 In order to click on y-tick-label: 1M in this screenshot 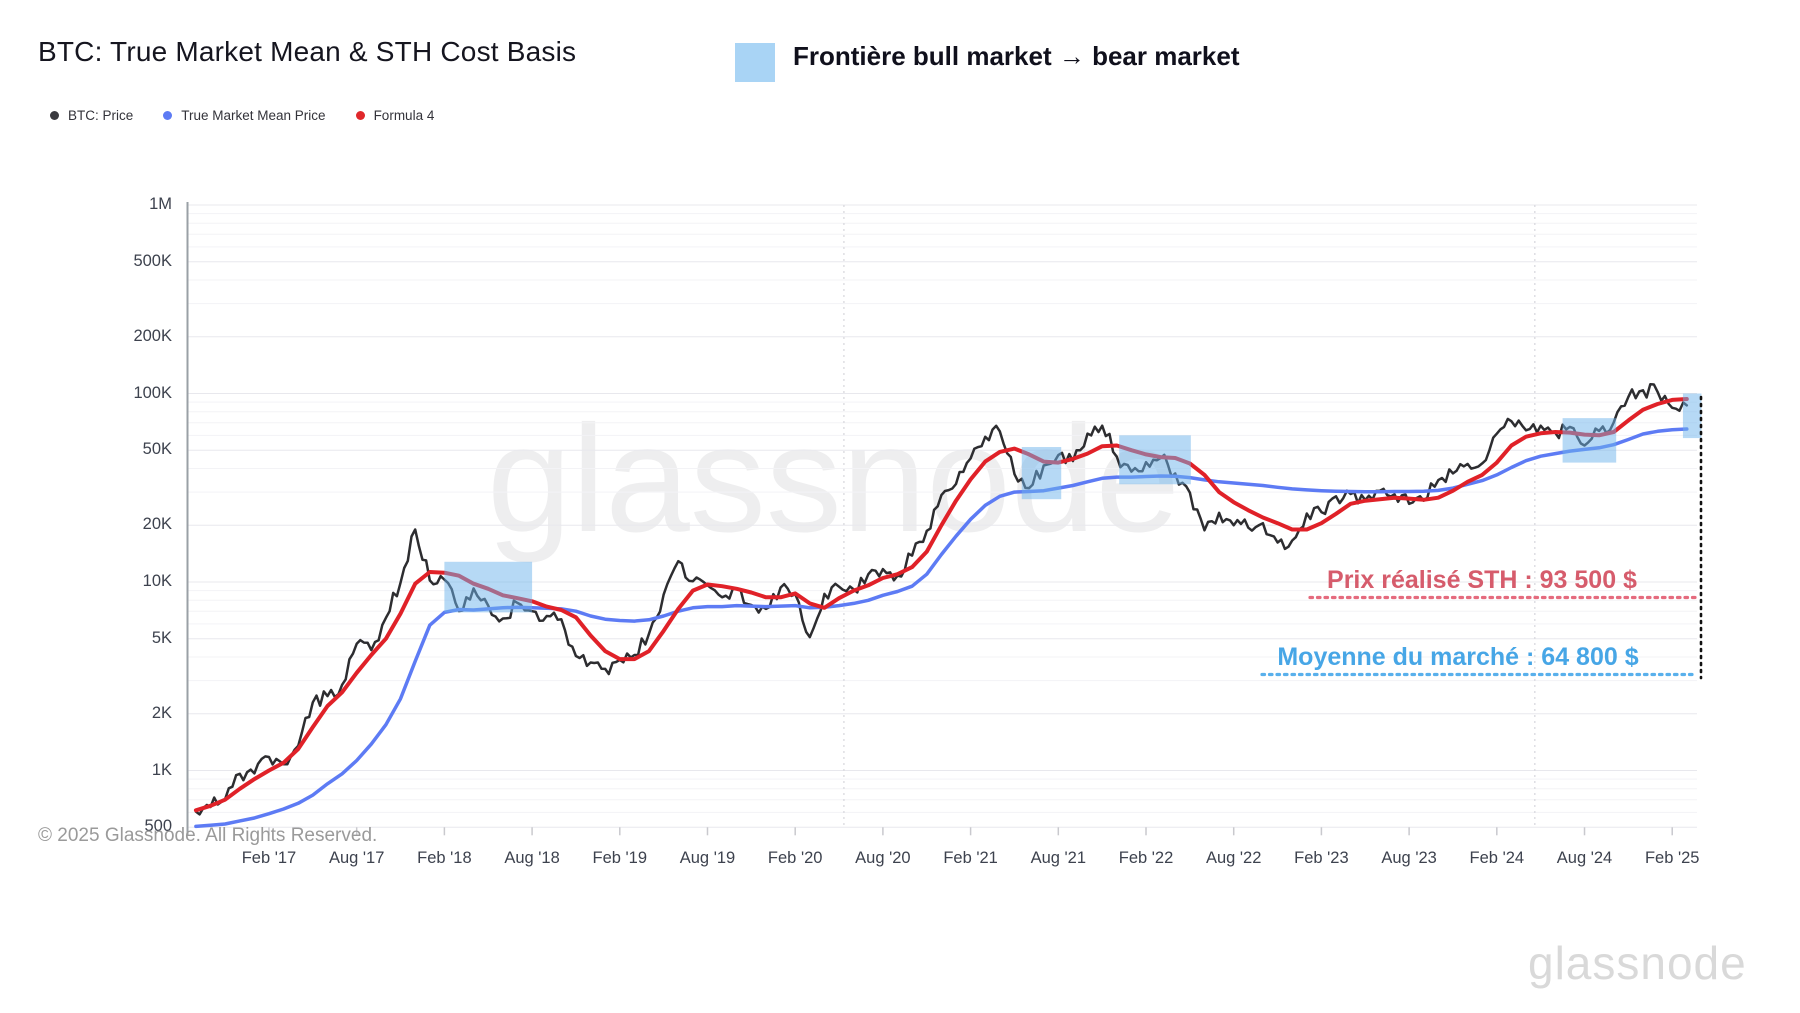, I will do `click(160, 204)`.